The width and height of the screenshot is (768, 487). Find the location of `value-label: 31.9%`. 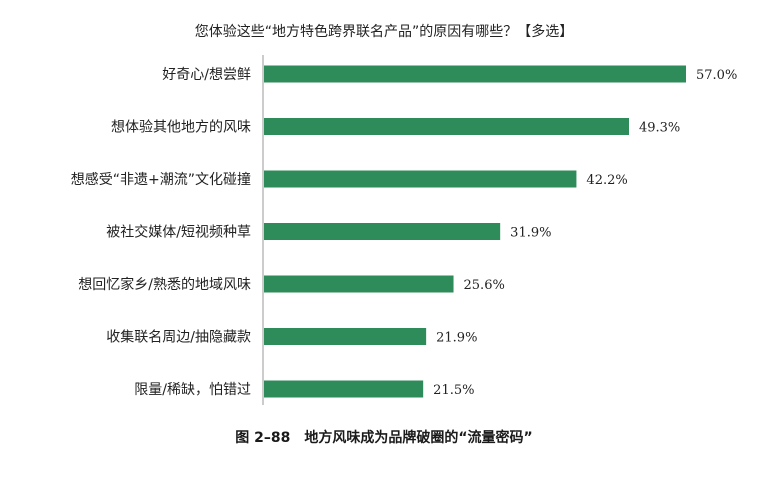

value-label: 31.9% is located at coordinates (530, 233).